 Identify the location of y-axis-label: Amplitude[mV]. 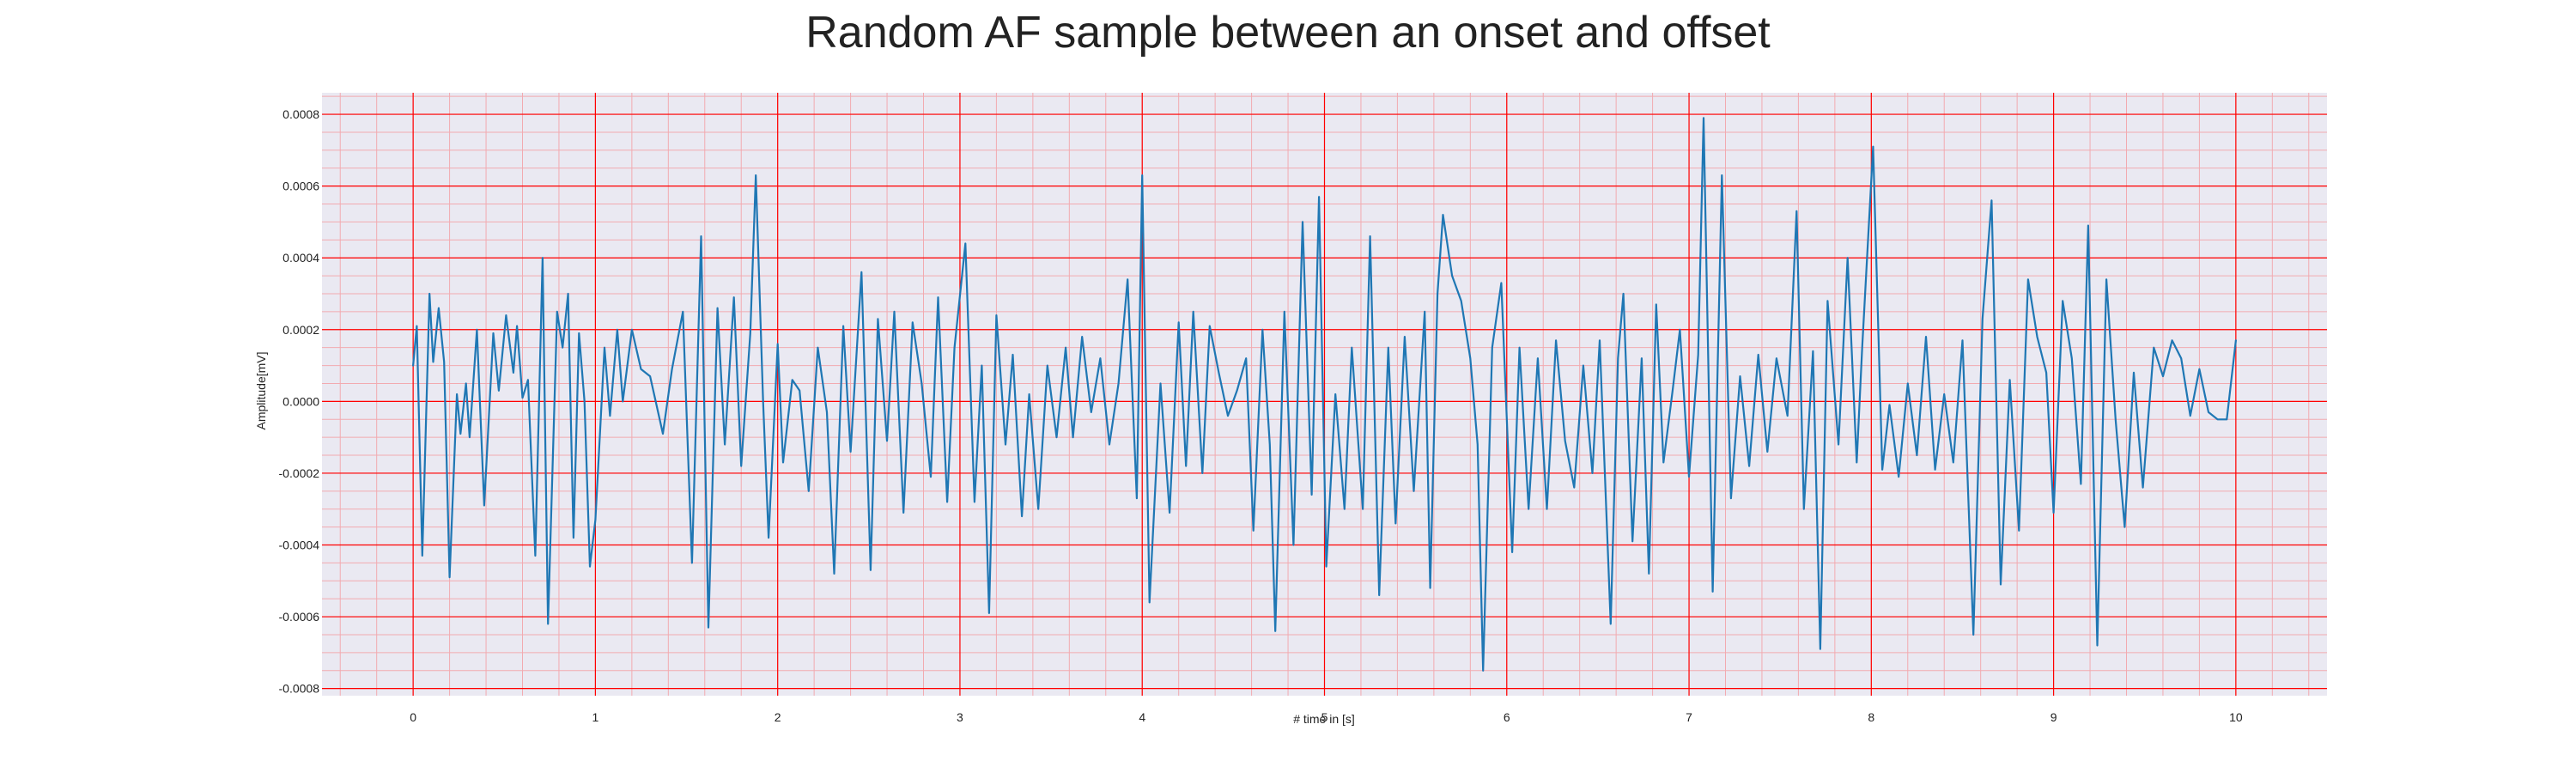
(261, 390).